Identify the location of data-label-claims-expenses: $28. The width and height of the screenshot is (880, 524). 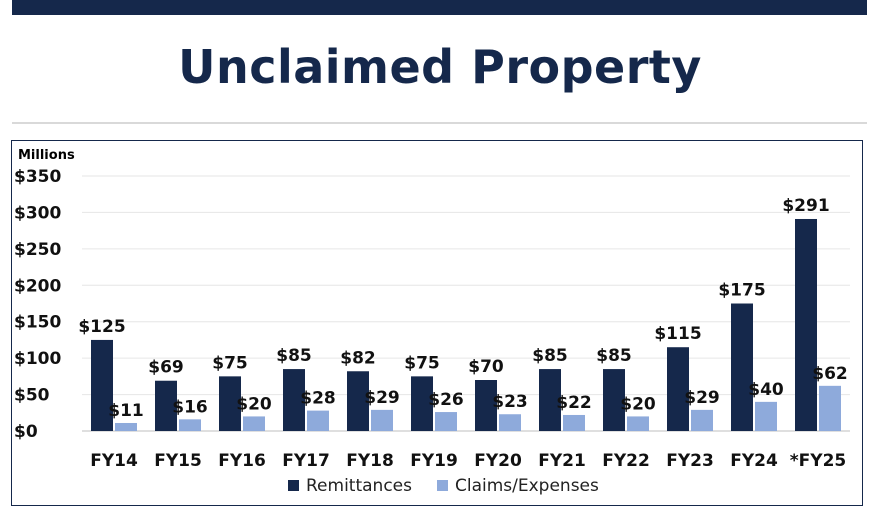
(318, 399).